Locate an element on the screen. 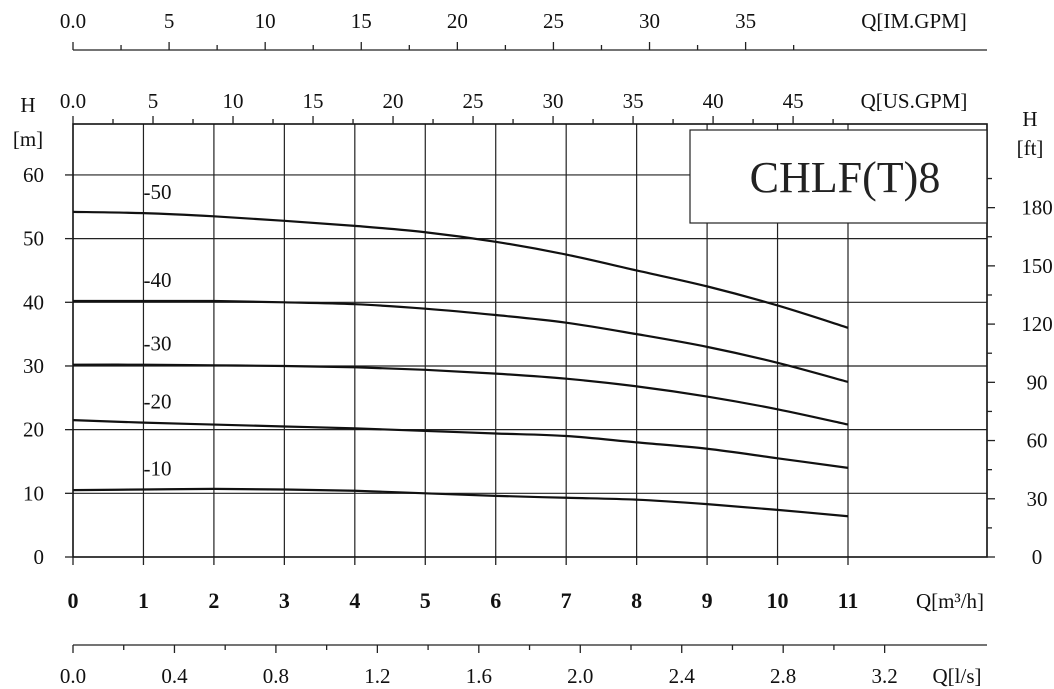  im-gpm-axis: Q[IM.GPM] 0.0 5 10 15 20 25 30 35 is located at coordinates (523, 30).